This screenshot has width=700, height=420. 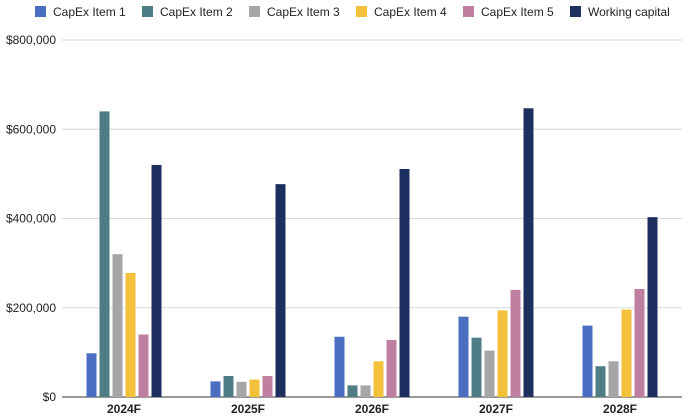 I want to click on x-tick-label: 2027F, so click(x=496, y=409).